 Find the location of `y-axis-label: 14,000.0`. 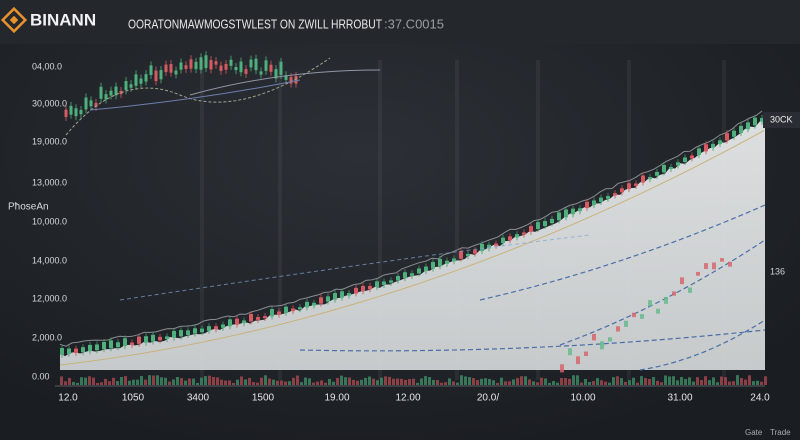

y-axis-label: 14,000.0 is located at coordinates (49, 260).